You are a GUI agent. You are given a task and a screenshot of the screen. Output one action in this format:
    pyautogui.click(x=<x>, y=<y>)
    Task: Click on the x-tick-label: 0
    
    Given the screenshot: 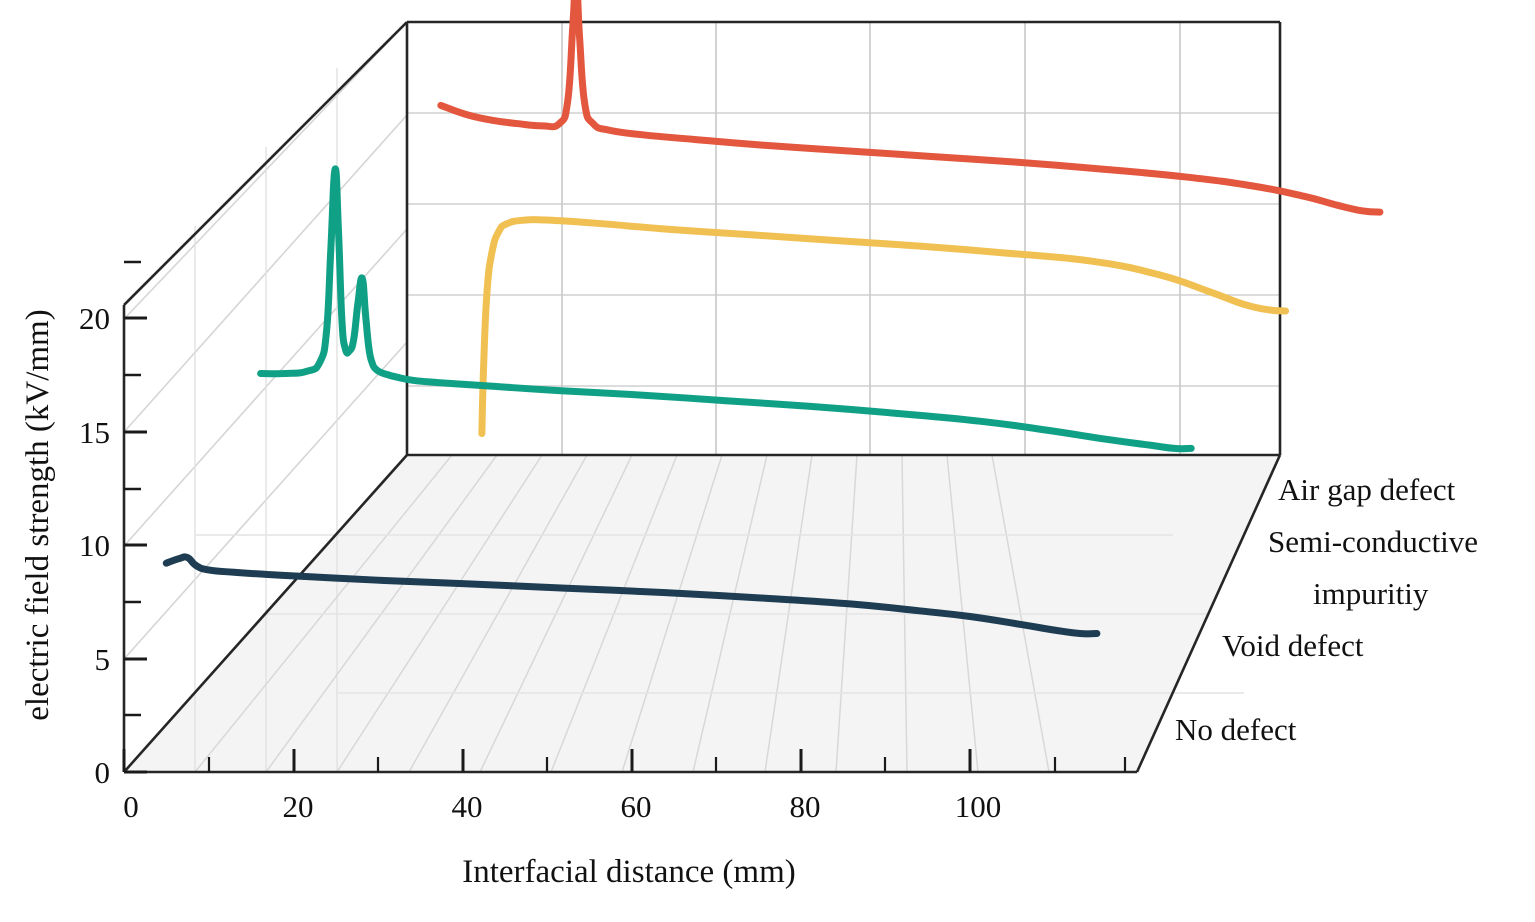 What is the action you would take?
    pyautogui.click(x=131, y=806)
    